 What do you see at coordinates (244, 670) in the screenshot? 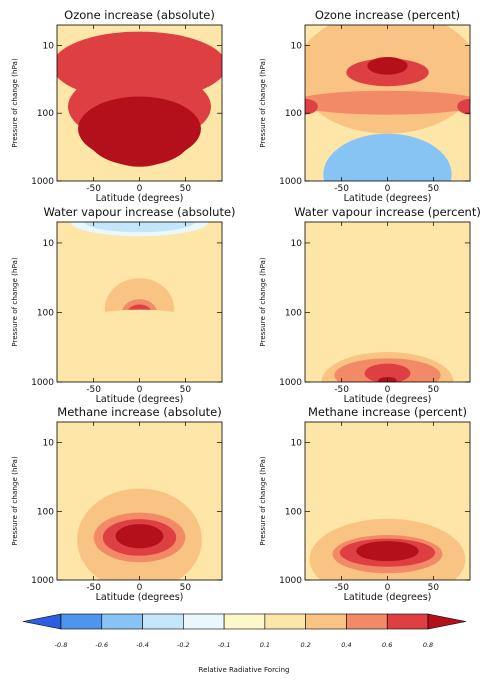
I see `colorbar-label: Relative Radiative Forcing` at bounding box center [244, 670].